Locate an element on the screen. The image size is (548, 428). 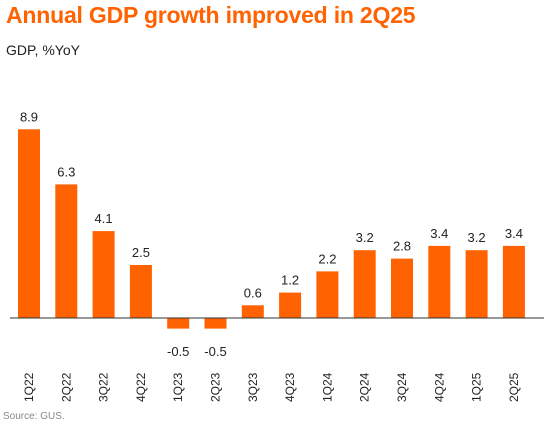
bar-2Q23 is located at coordinates (215, 323).